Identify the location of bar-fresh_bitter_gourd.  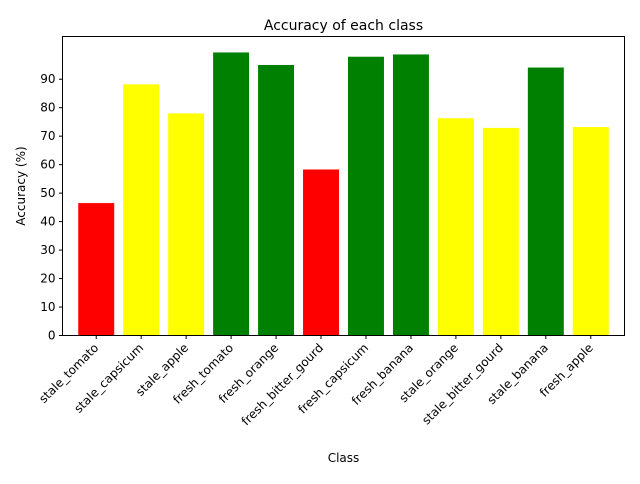
(321, 252).